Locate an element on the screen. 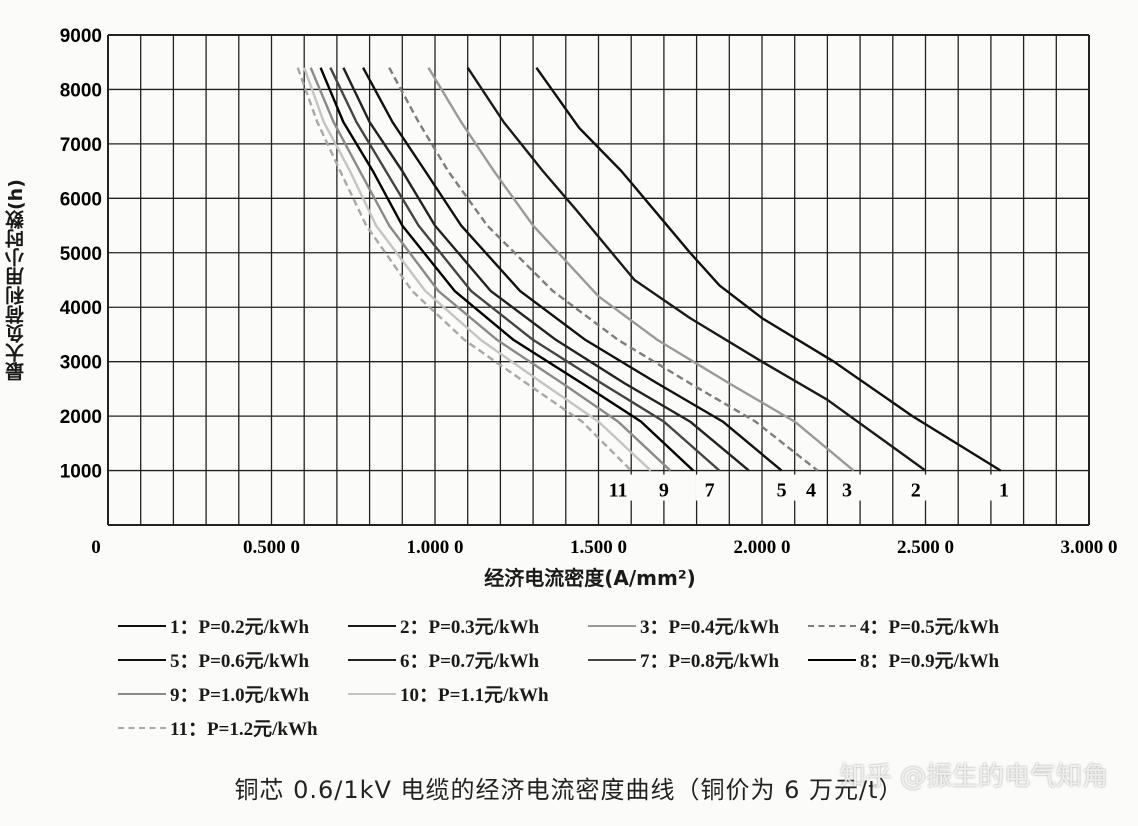 Image resolution: width=1138 pixels, height=826 pixels. x-tick-label: 0.500 0 is located at coordinates (271, 547).